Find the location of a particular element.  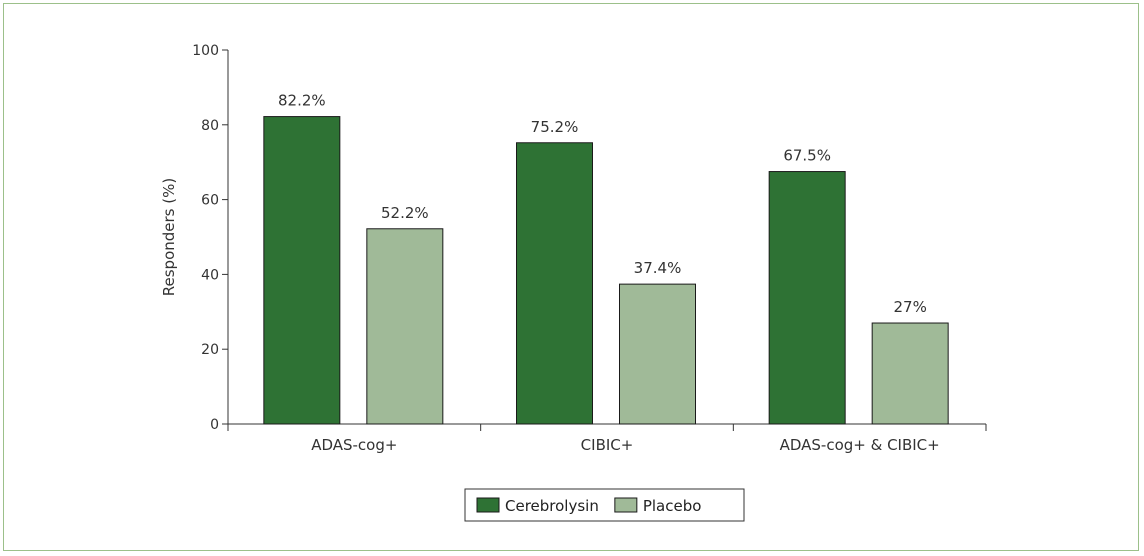

x-category-label: ADAS-cog+ is located at coordinates (354, 445).